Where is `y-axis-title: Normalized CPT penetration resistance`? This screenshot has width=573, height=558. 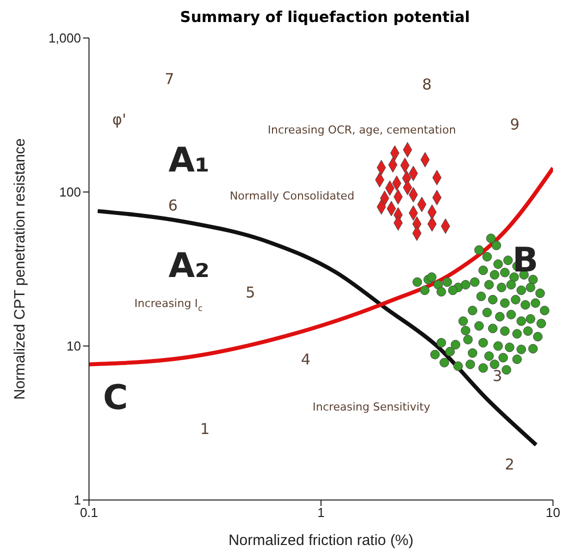
y-axis-title: Normalized CPT penetration resistance is located at coordinates (19, 269).